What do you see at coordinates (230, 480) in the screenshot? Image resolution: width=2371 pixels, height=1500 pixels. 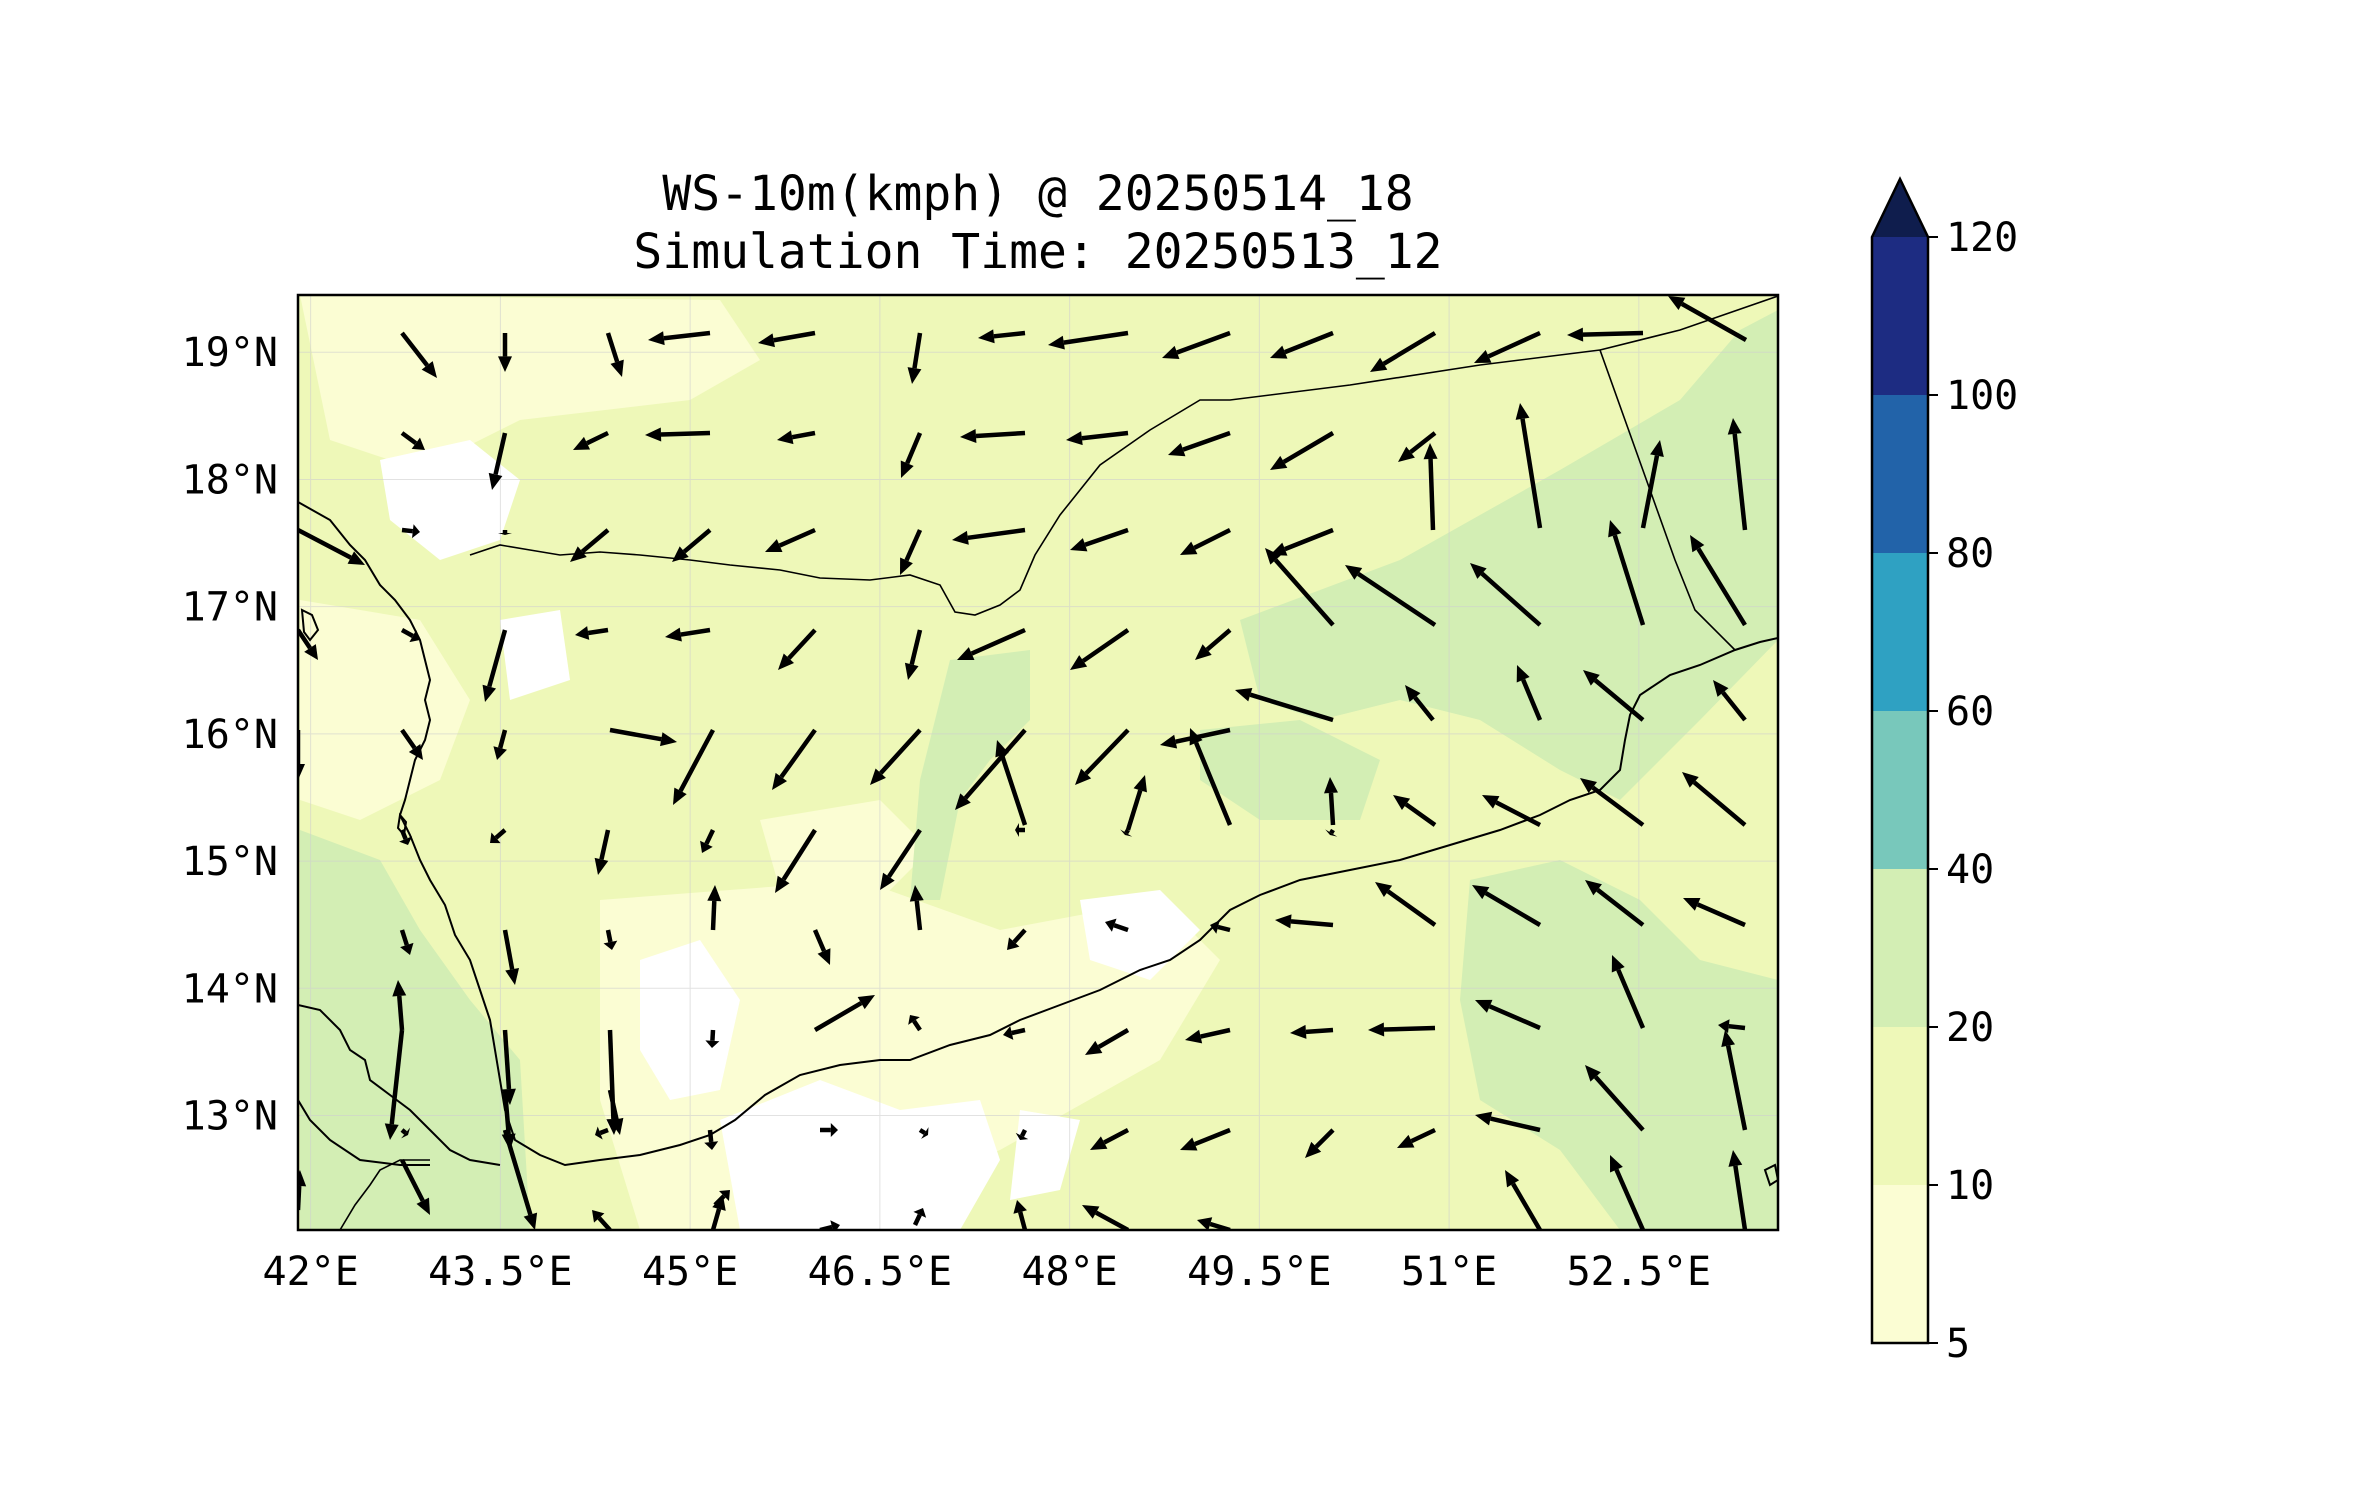 I see `lat-tick-label: 18°N` at bounding box center [230, 480].